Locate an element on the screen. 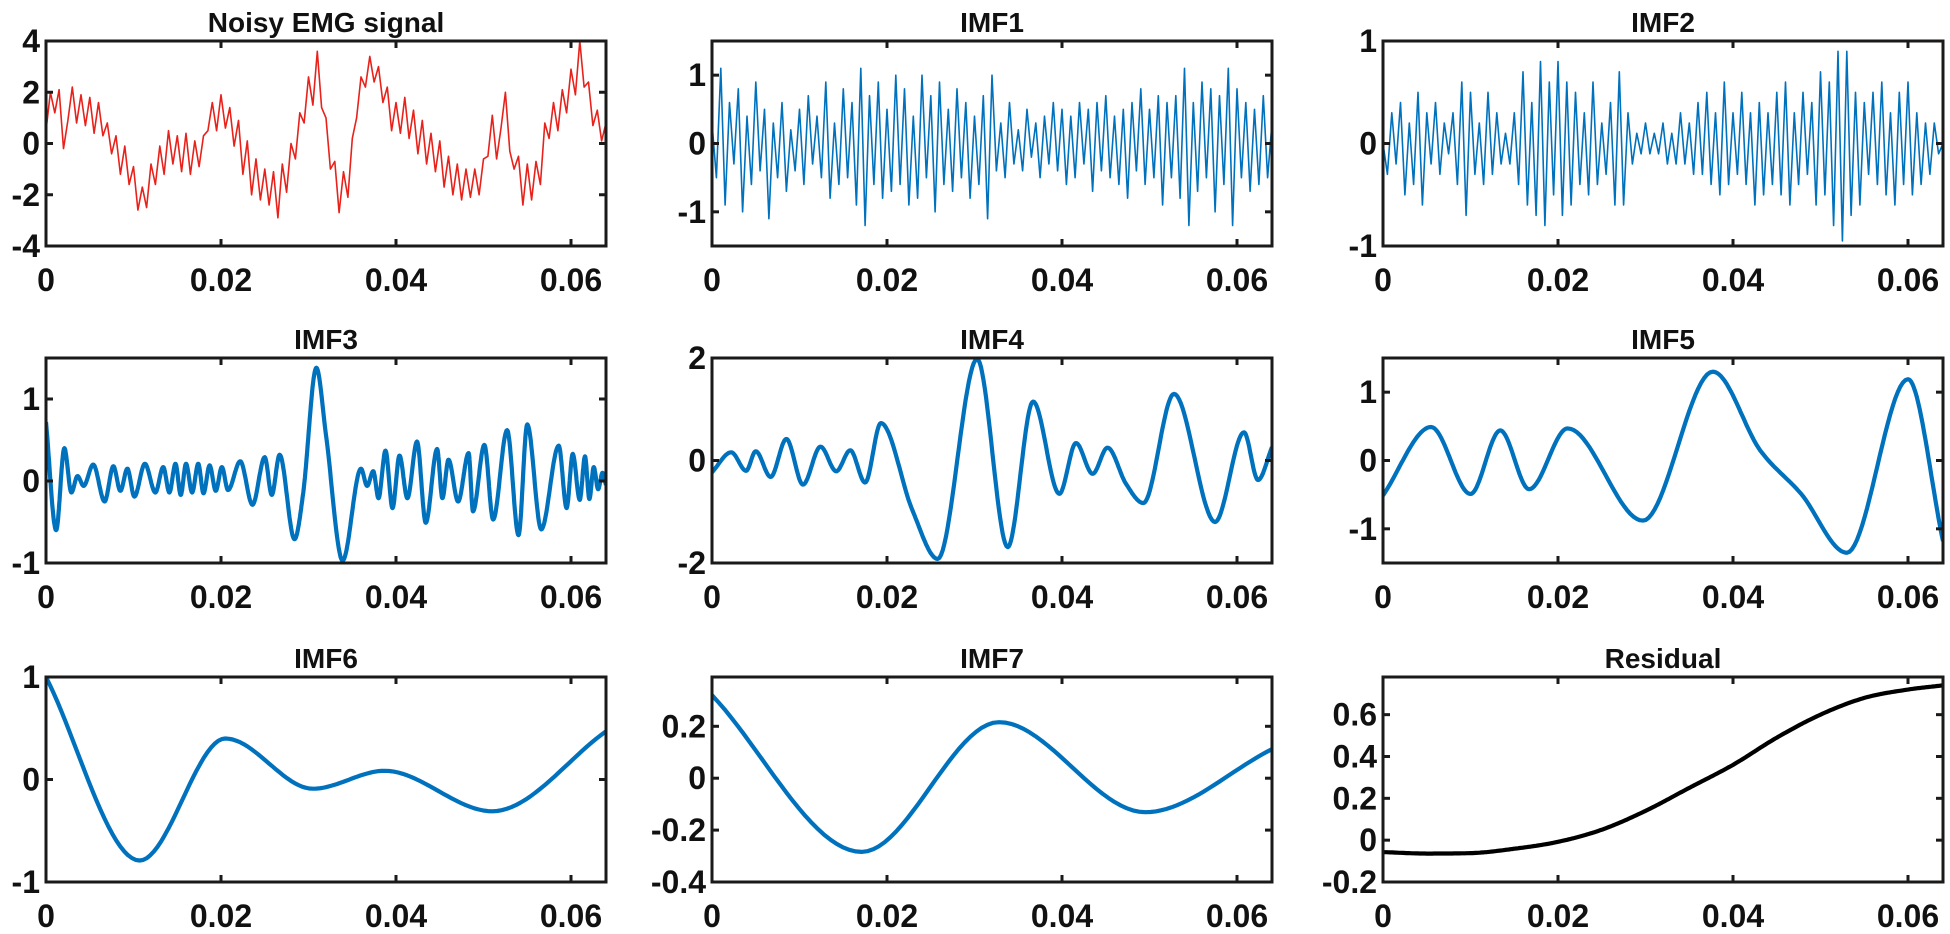 This screenshot has height=934, width=1950. subplot-title: IMF6 is located at coordinates (326, 658).